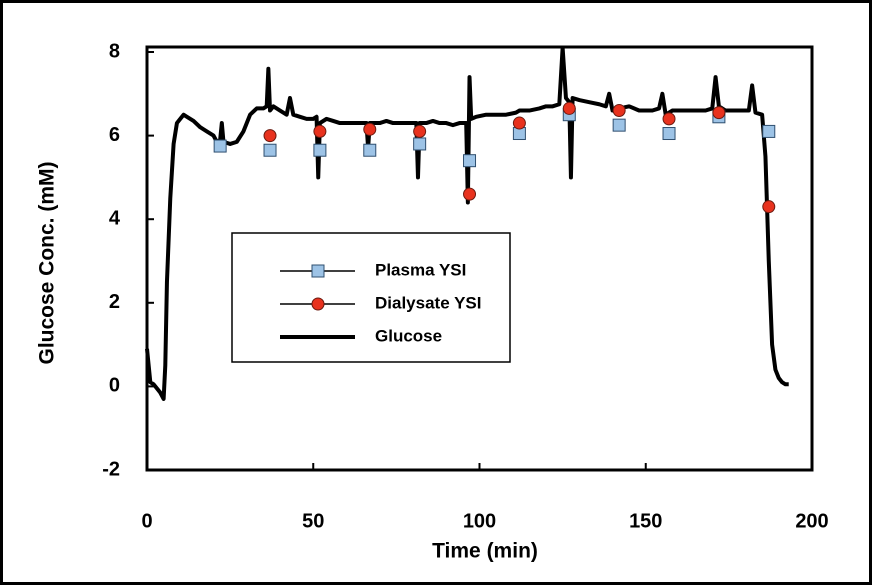 This screenshot has width=872, height=585. I want to click on x-tick-label: 150, so click(645, 521).